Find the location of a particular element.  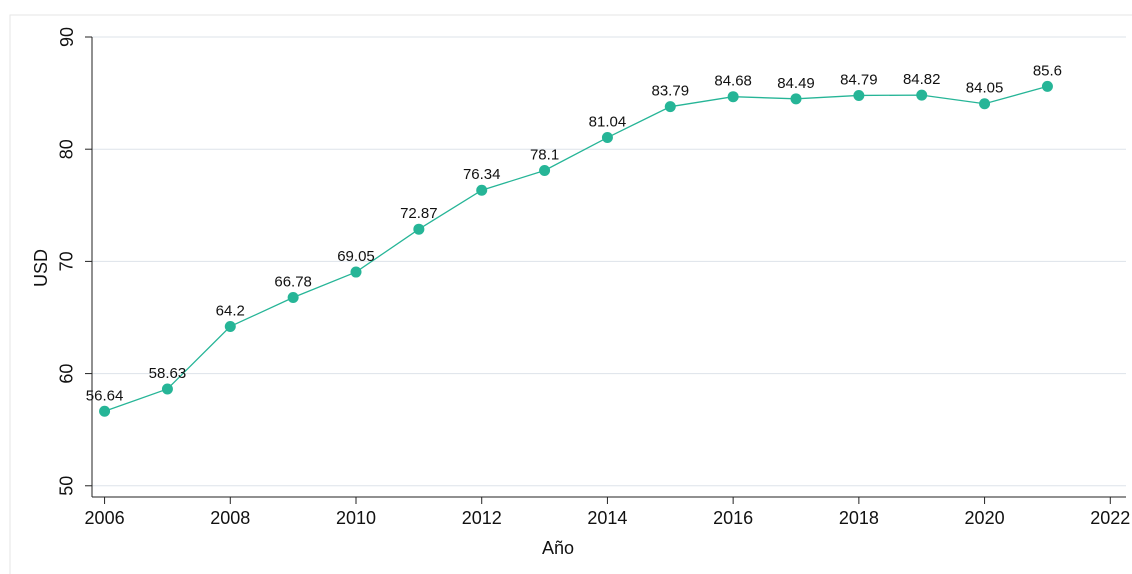

y-tick-label: 90 is located at coordinates (67, 37).